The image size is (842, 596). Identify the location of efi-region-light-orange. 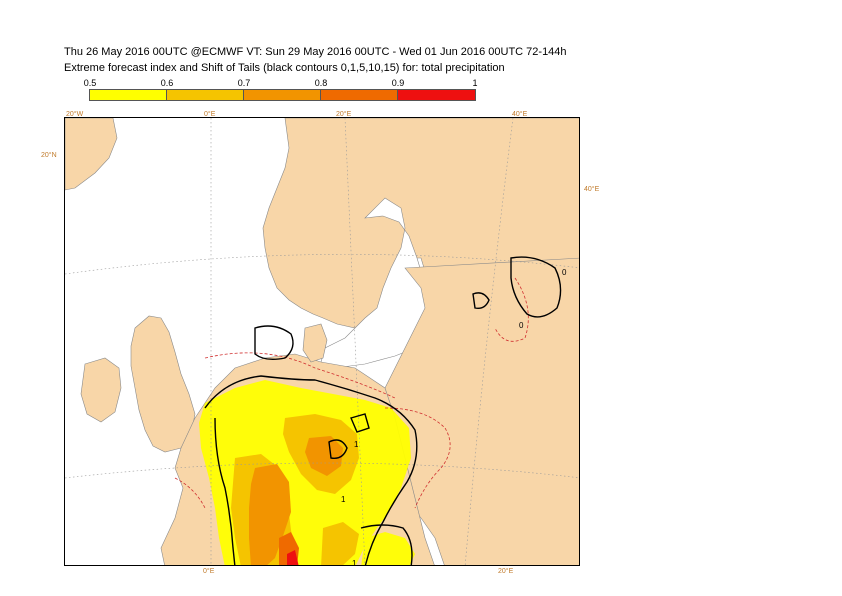
(340, 543).